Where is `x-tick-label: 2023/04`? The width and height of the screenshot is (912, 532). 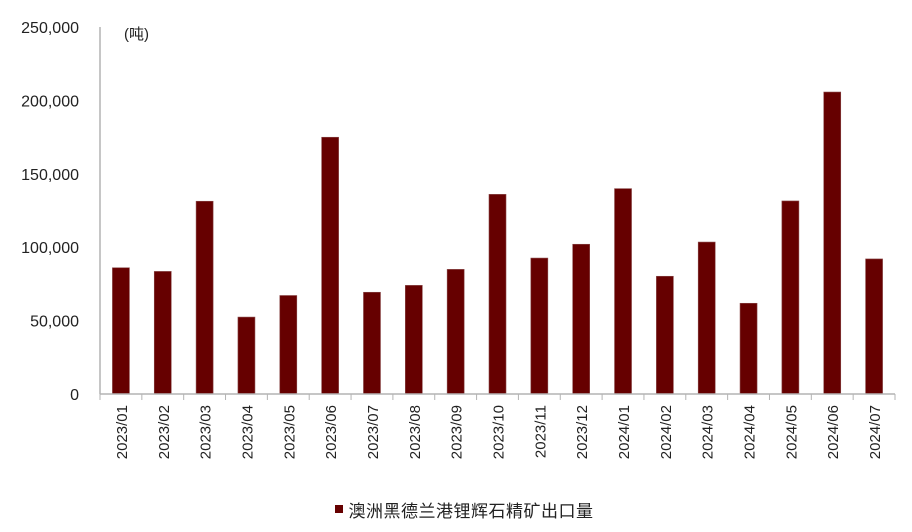
x-tick-label: 2023/04 is located at coordinates (247, 432).